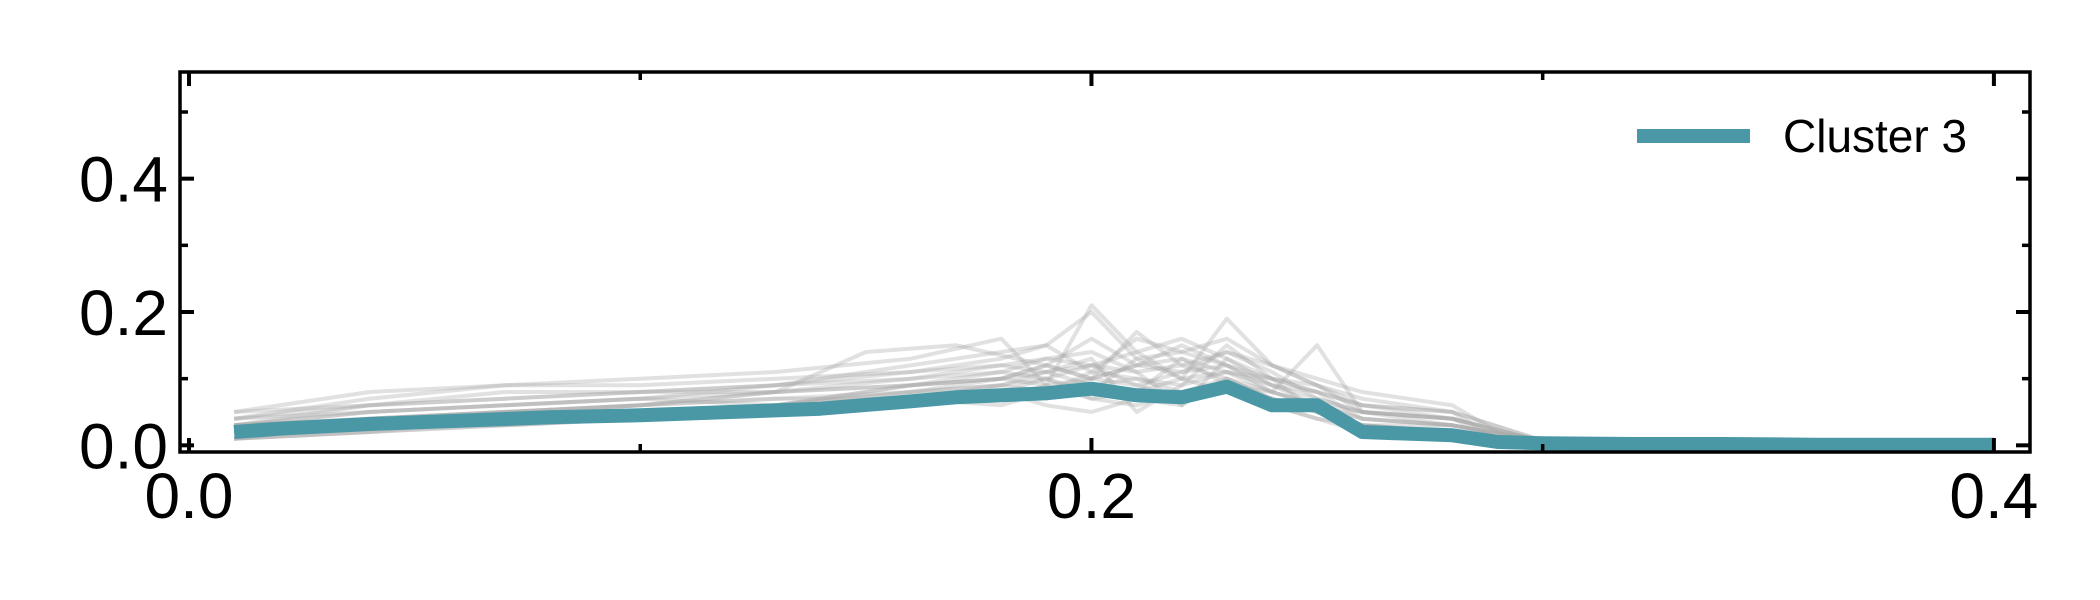  Describe the element at coordinates (123, 180) in the screenshot. I see `y-tick-label: 0.4` at that location.